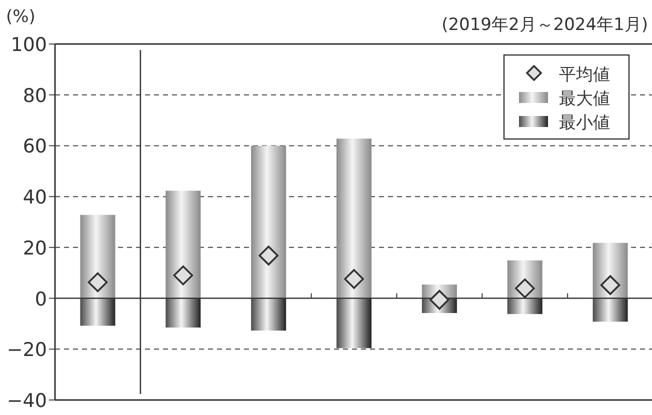  What do you see at coordinates (26, 350) in the screenshot?
I see `y-tick-label: −20` at bounding box center [26, 350].